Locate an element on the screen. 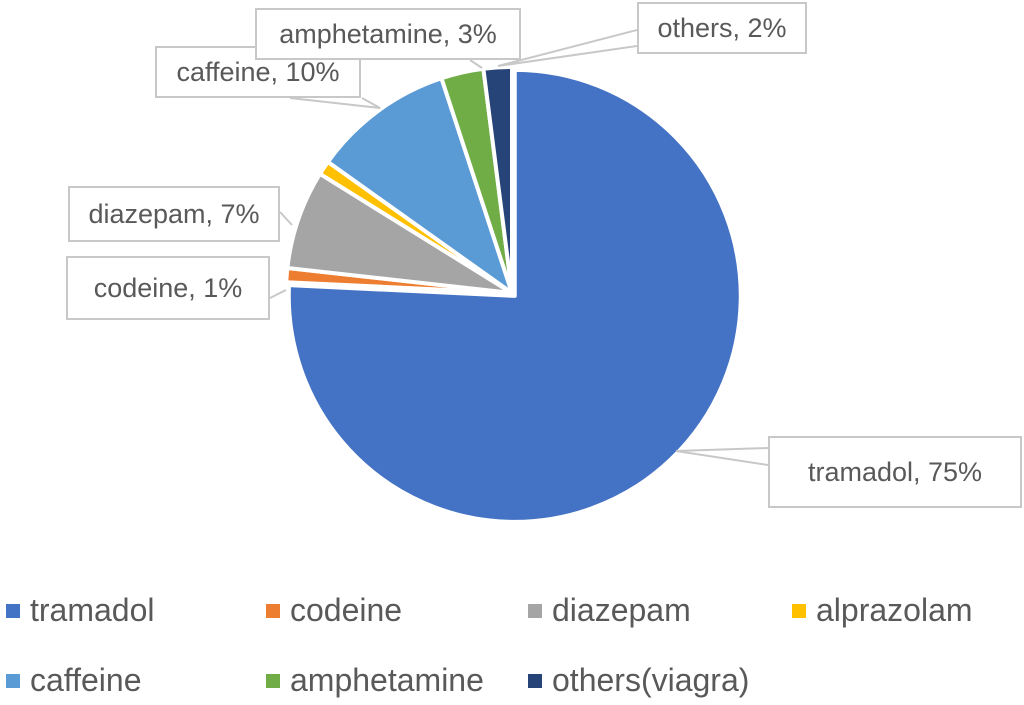  legend-item-alprazolam: alprazolam is located at coordinates (882, 610).